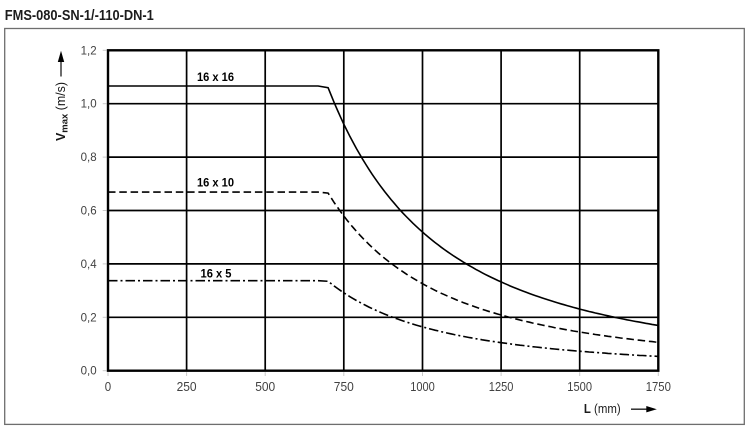  Describe the element at coordinates (265, 387) in the screenshot. I see `svg-text: 500` at that location.